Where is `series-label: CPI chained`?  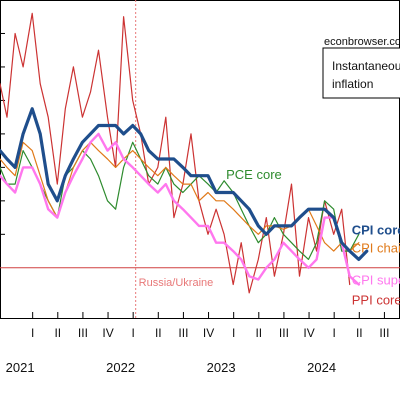 series-label: CPI chained is located at coordinates (376, 248).